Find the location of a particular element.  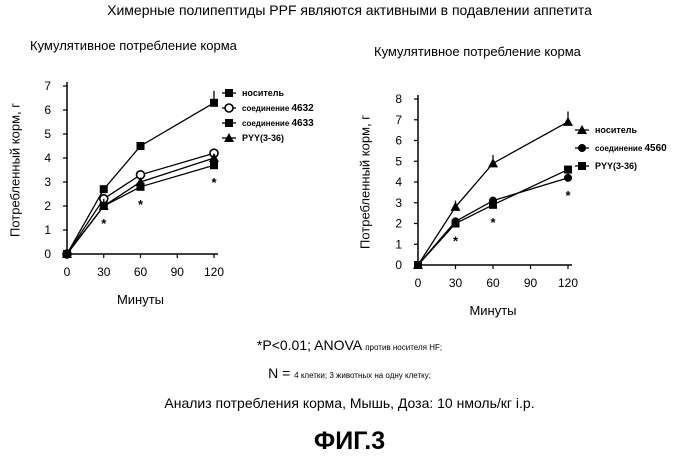

legend-label-number: 4560 is located at coordinates (655, 148).